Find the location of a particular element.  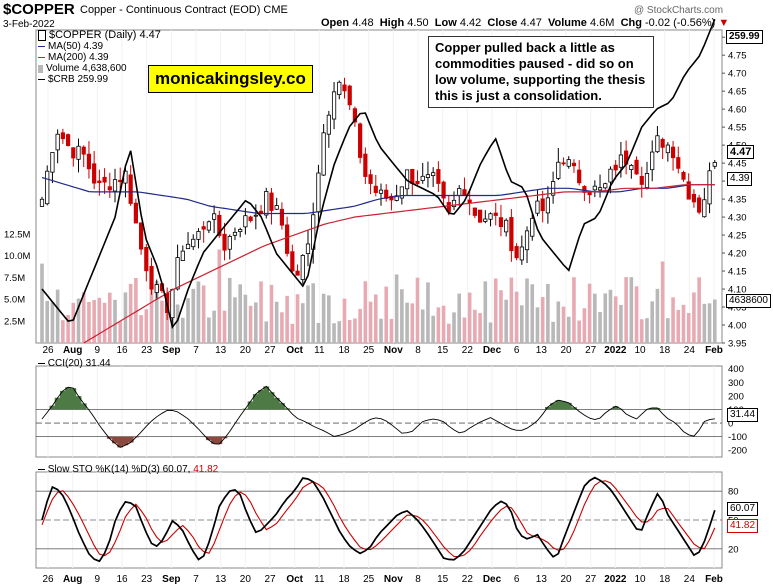

x-axis-label-top: Sep is located at coordinates (171, 350).